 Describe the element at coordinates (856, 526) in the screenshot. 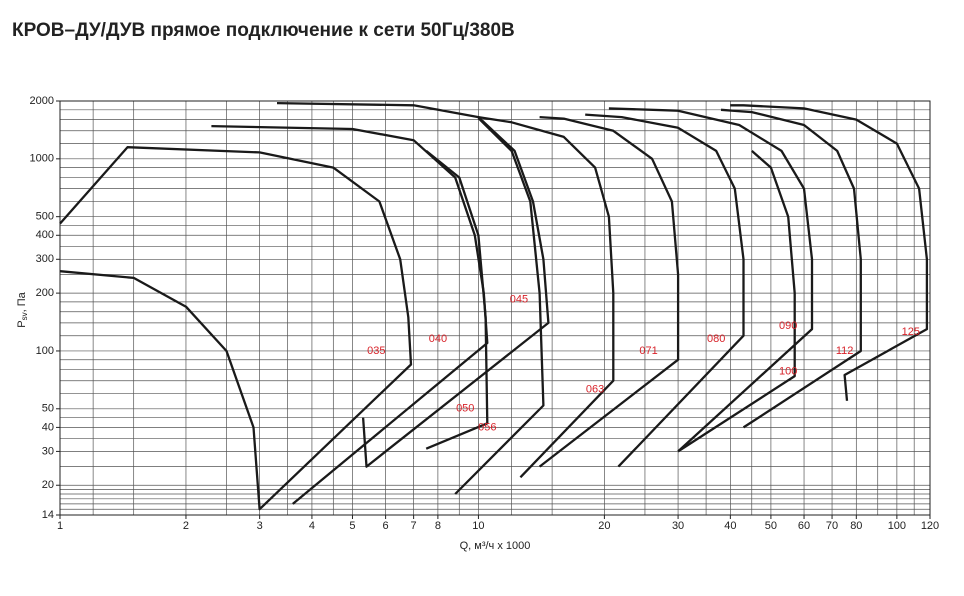

I see `x-tick-label: 80` at that location.